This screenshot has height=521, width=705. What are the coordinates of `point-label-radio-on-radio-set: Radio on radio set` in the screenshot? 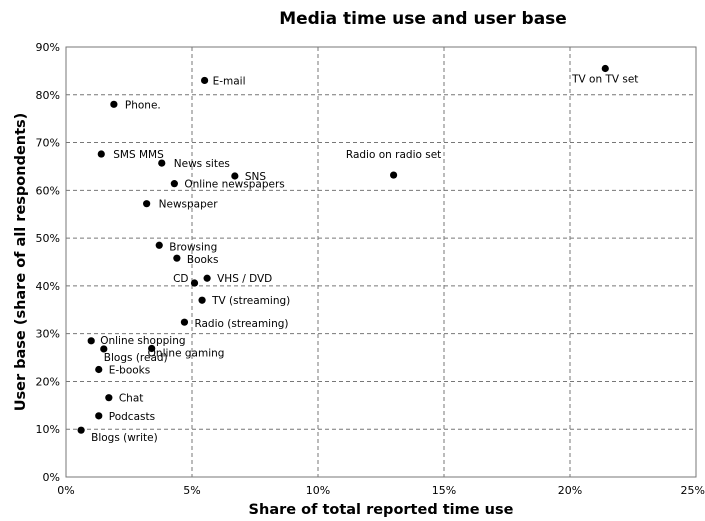 It's located at (393, 155).